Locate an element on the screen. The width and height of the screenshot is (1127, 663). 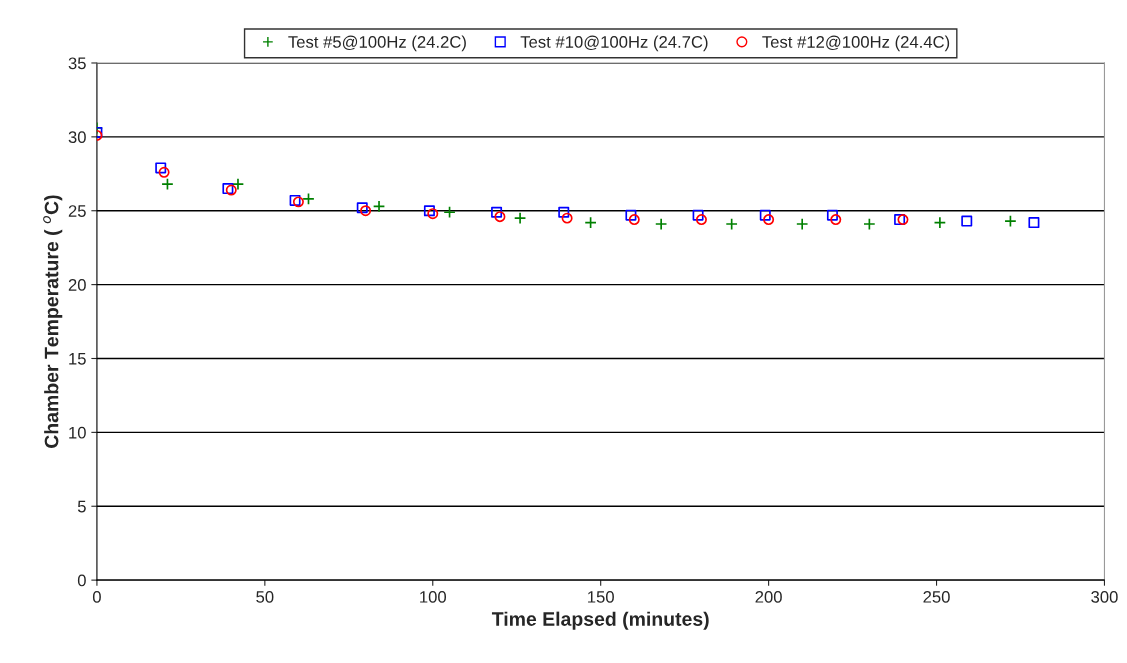
legend-label: Test #12@100Hz (24.4C) is located at coordinates (856, 43).